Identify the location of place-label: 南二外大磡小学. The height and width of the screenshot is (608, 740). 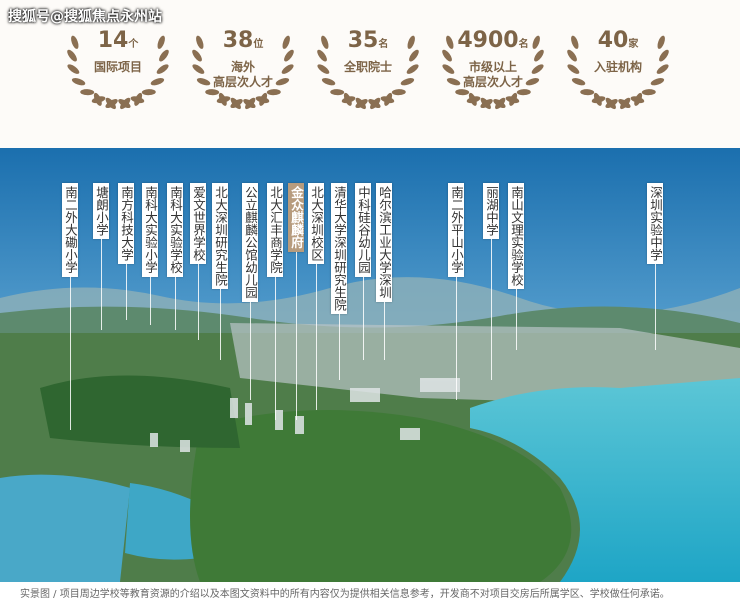
(70, 230).